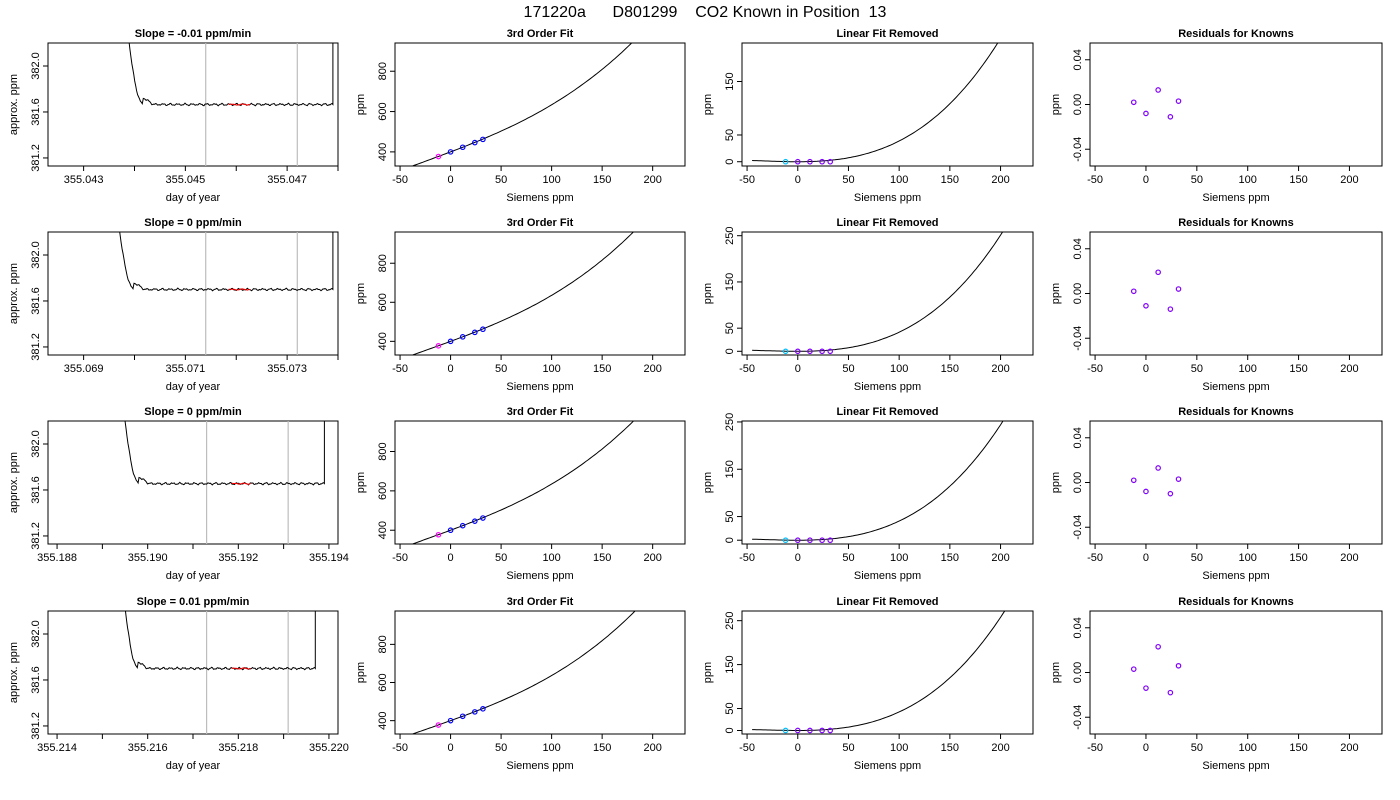  Describe the element at coordinates (887, 34) in the screenshot. I see `panel-title: Linear Fit Removed` at that location.